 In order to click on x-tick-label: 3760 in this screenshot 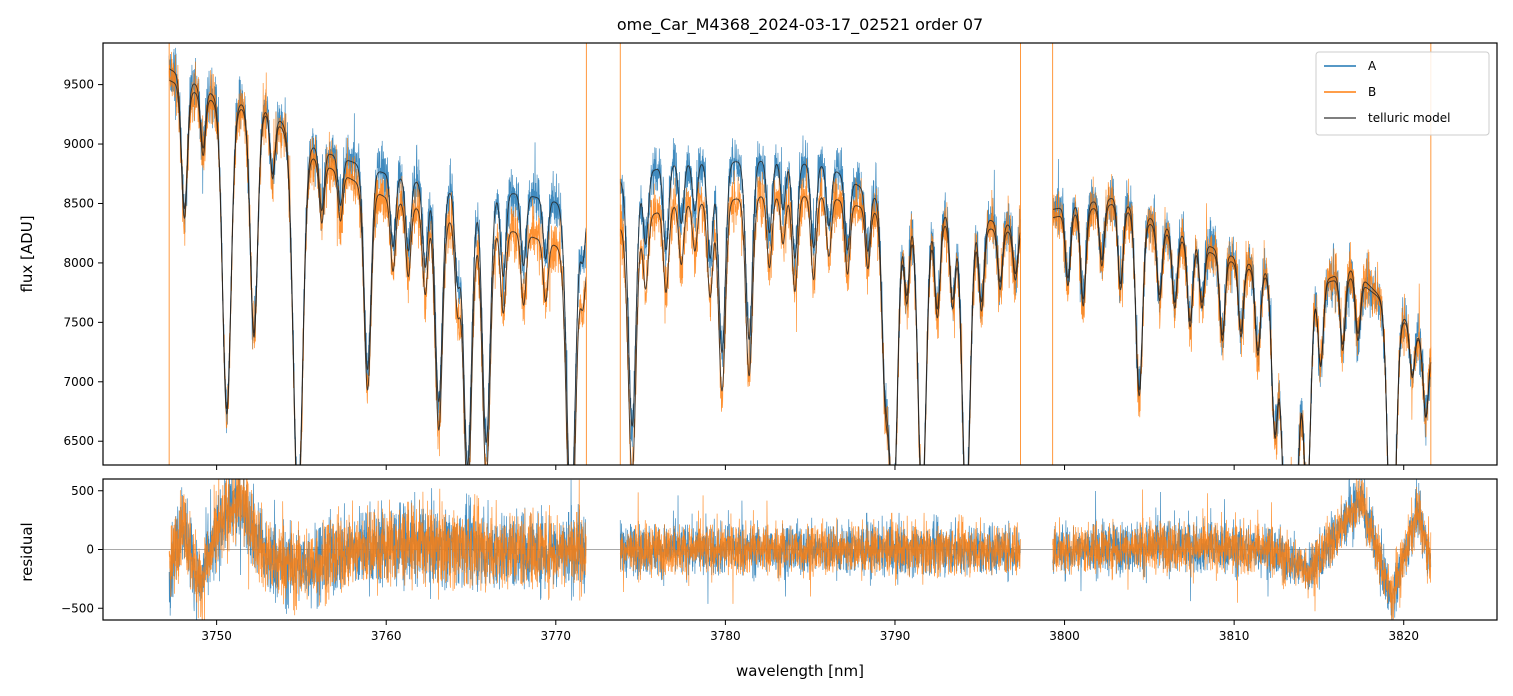, I will do `click(386, 636)`.